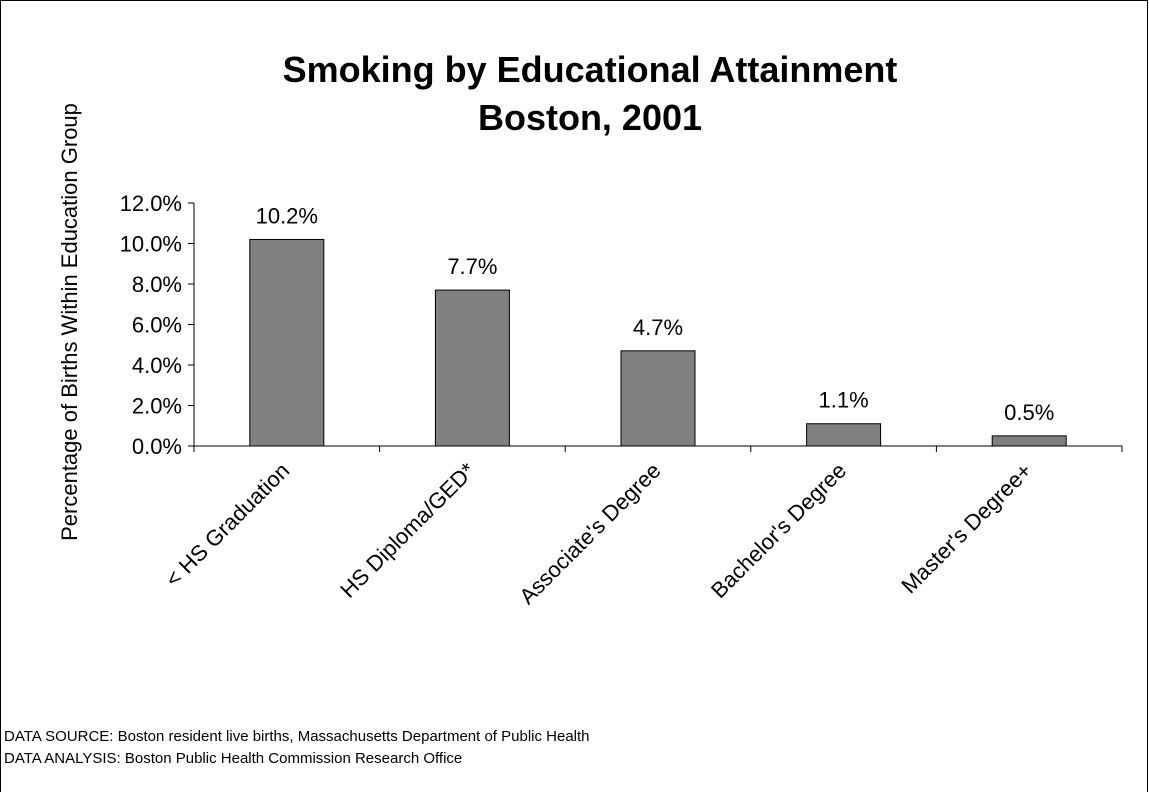  Describe the element at coordinates (590, 69) in the screenshot. I see `chart-title-line-1: Smoking by Educational Attainment` at that location.